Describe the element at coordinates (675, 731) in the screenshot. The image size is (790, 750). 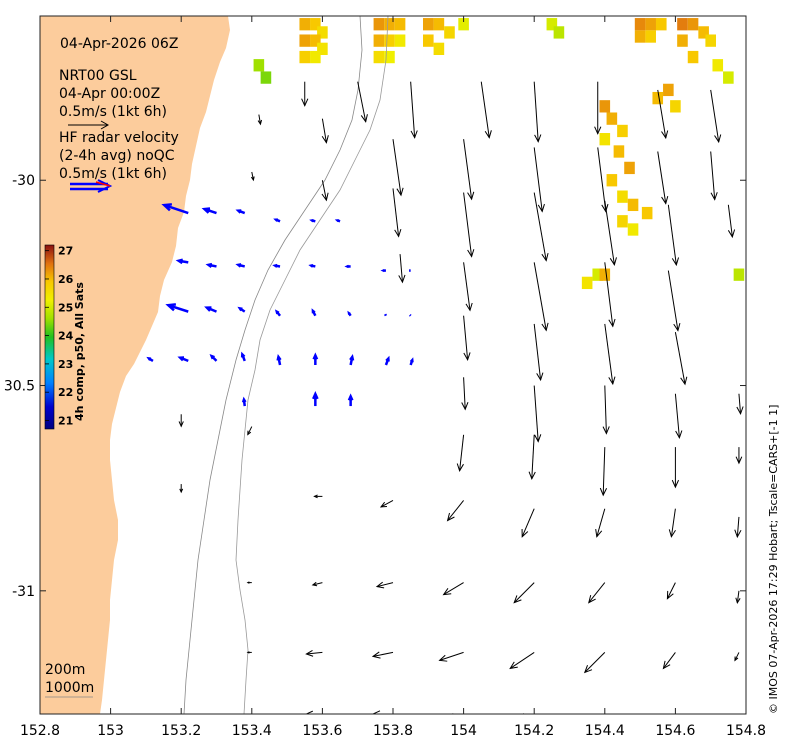
I see `x-tick-label: 154.6` at that location.